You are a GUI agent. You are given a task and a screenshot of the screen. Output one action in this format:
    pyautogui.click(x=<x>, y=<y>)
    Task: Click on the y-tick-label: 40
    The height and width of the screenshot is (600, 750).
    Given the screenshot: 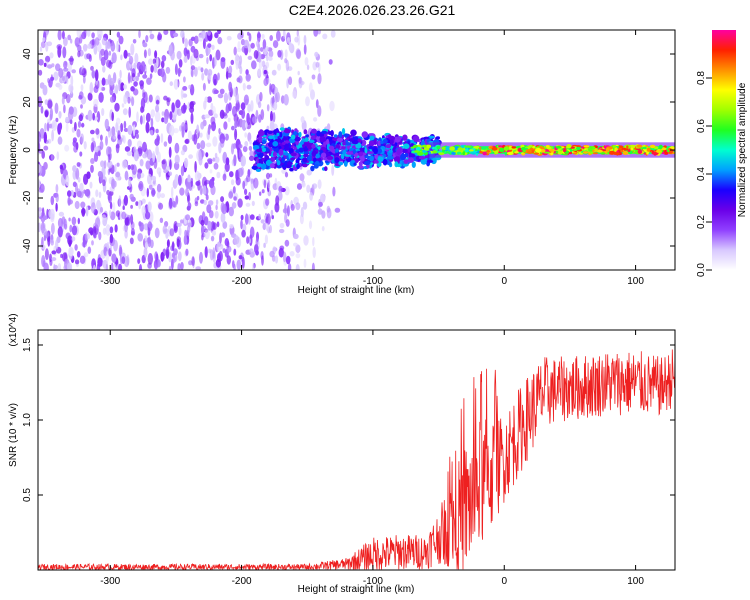 What is the action you would take?
    pyautogui.click(x=27, y=54)
    